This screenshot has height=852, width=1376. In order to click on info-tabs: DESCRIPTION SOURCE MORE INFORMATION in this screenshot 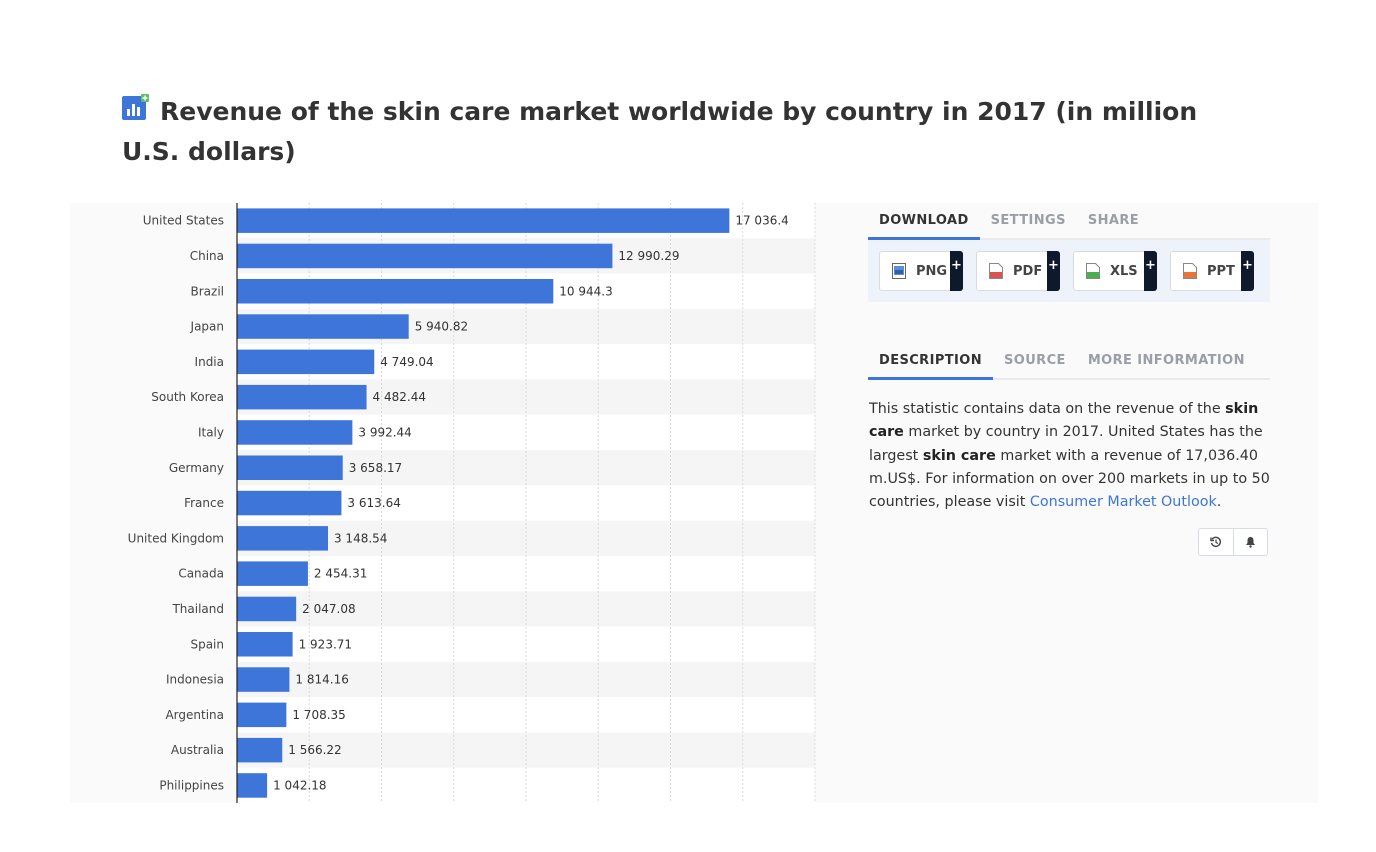, I will do `click(1069, 361)`.